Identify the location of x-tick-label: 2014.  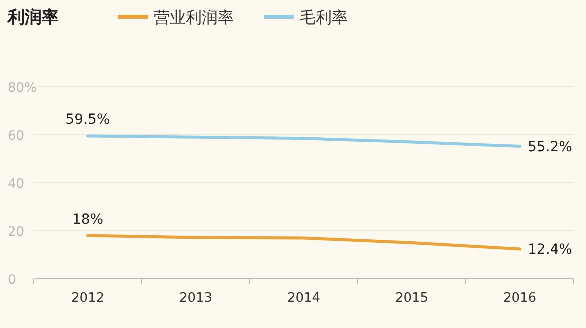
(304, 298).